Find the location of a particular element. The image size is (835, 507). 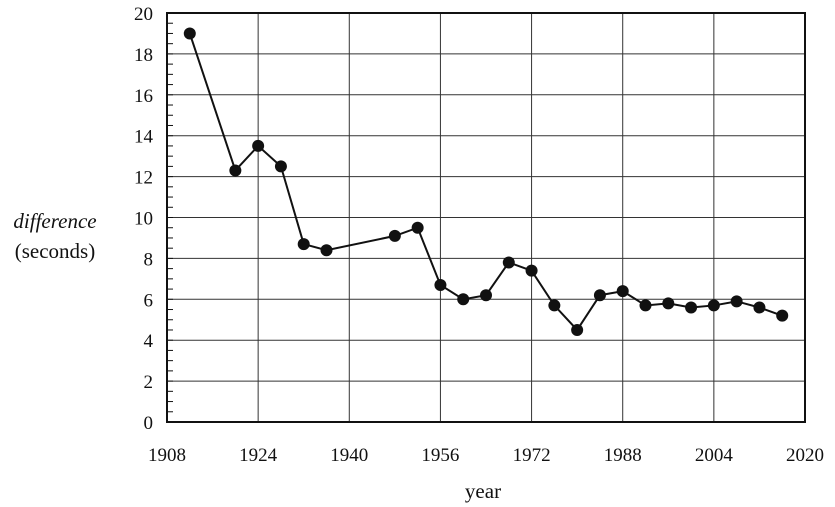

data-point-2016 is located at coordinates (782, 315).